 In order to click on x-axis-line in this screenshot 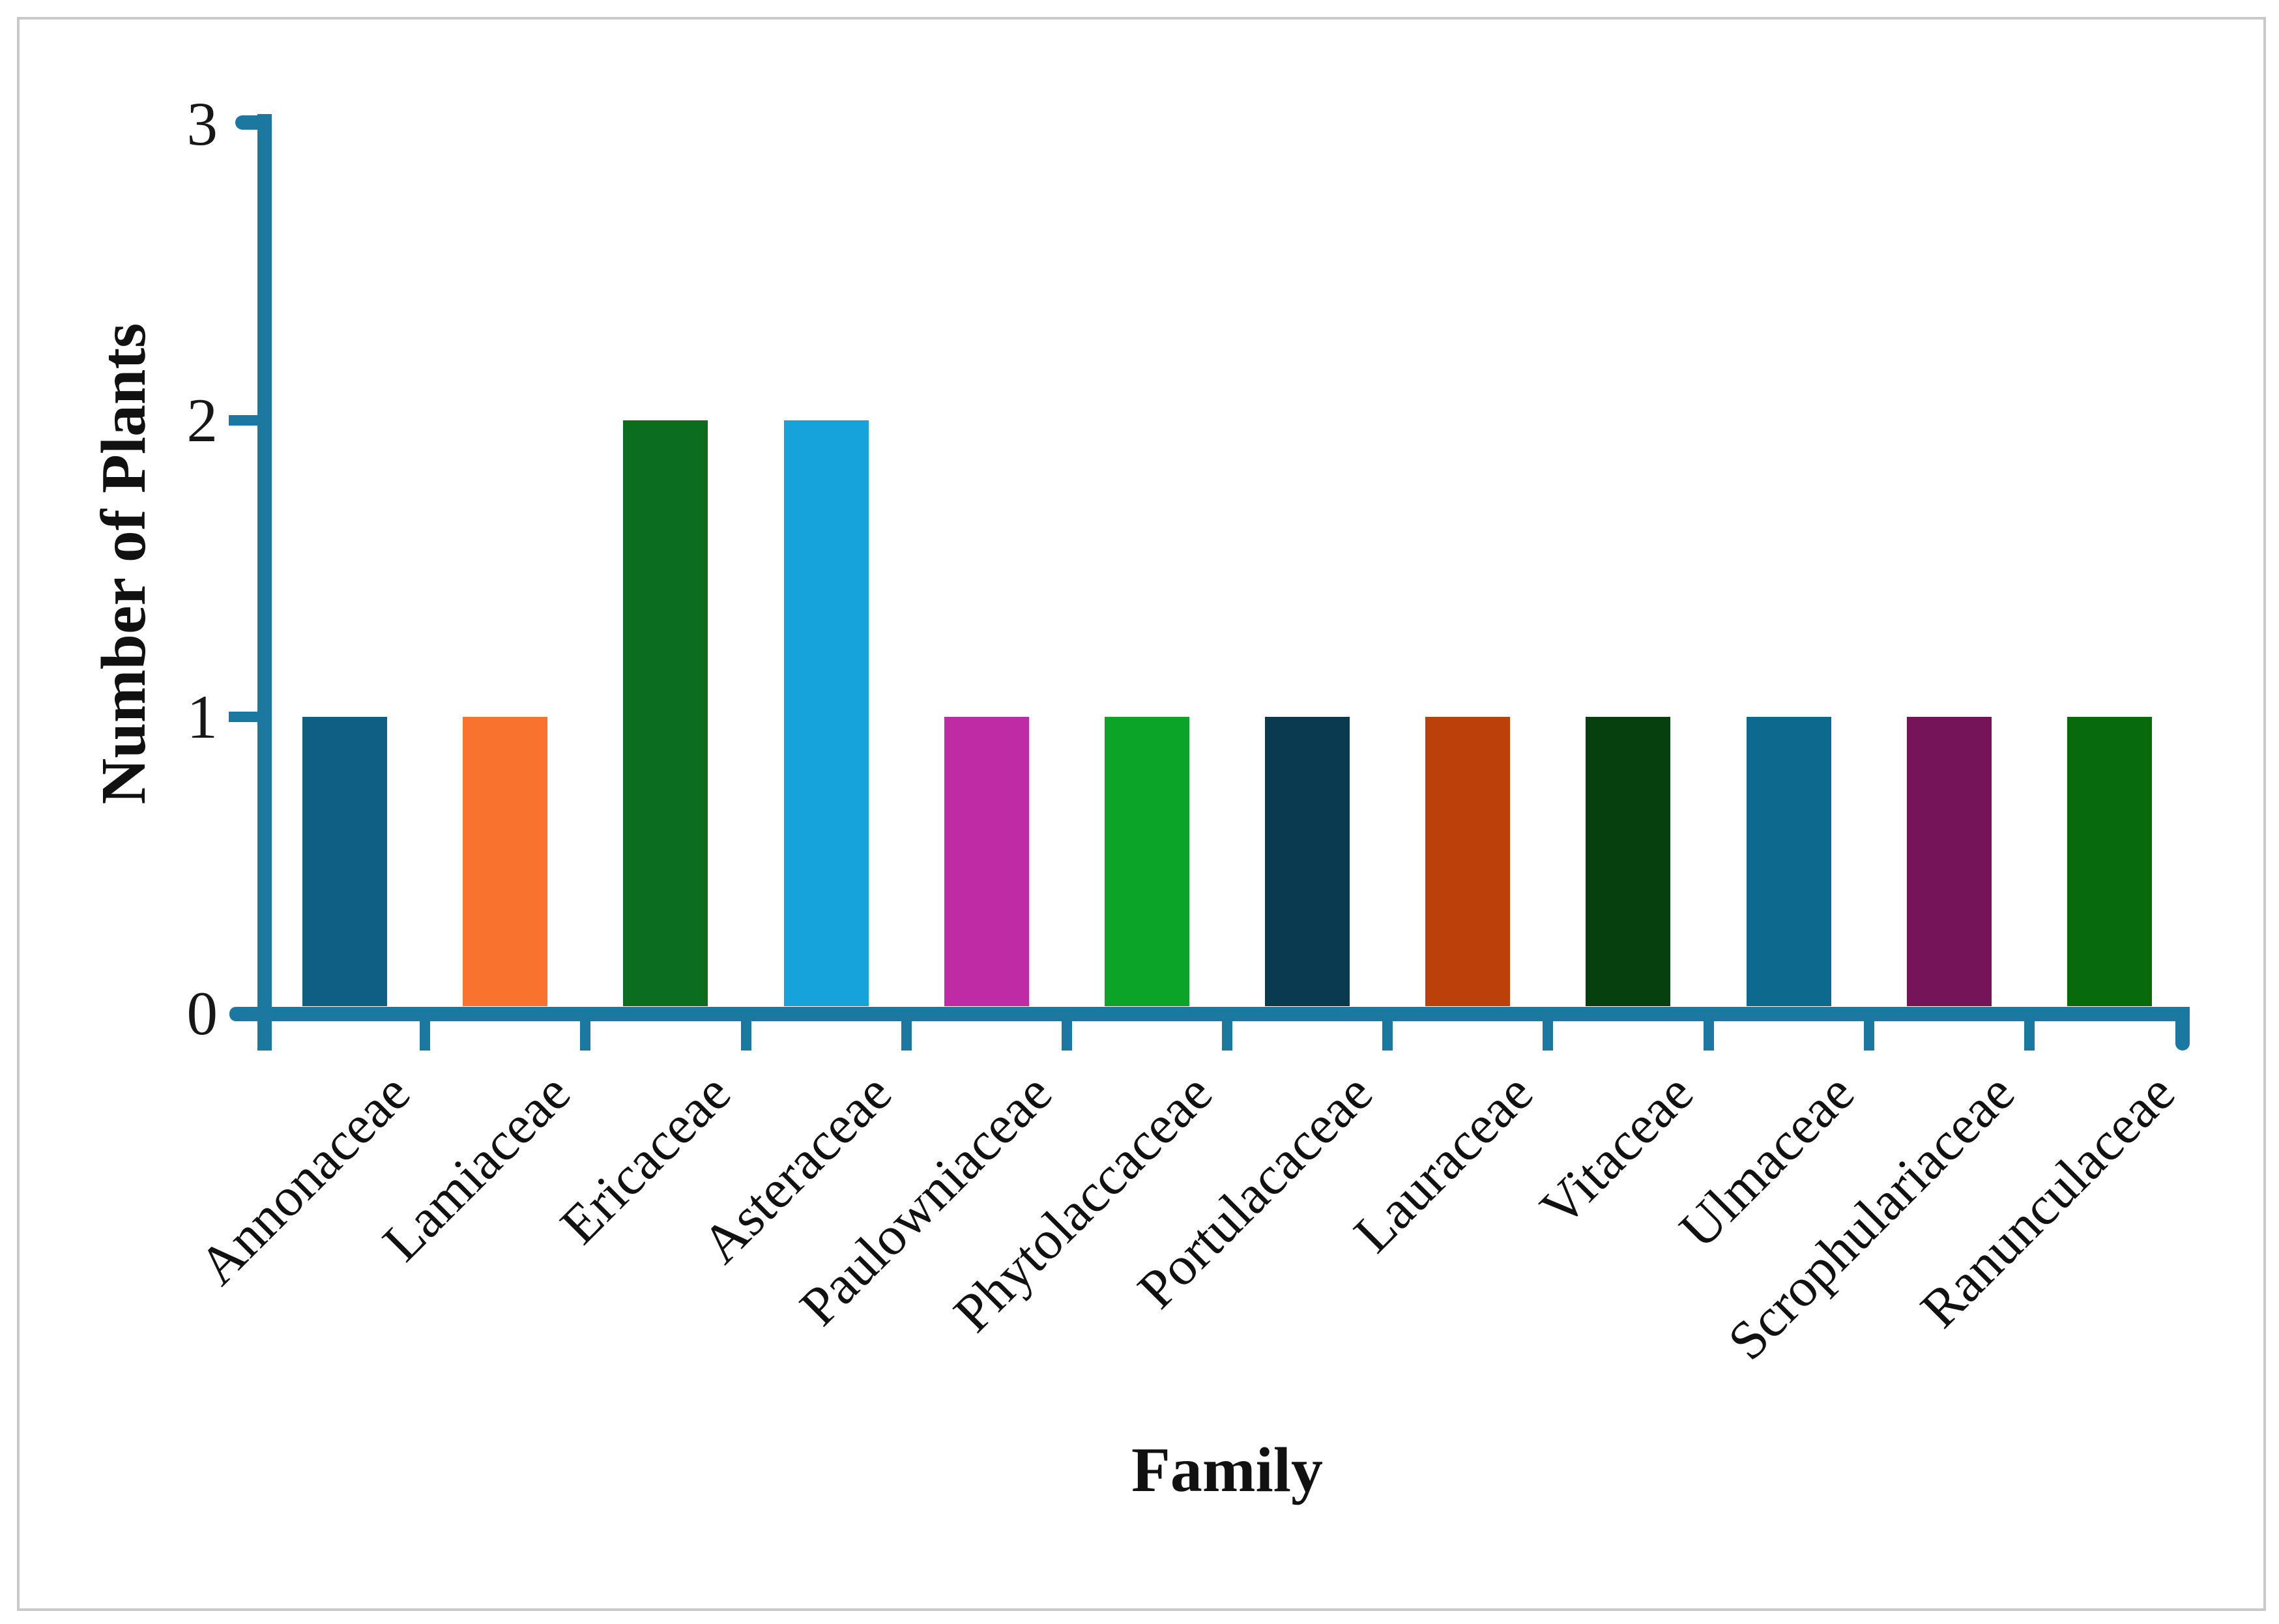, I will do `click(1209, 1014)`.